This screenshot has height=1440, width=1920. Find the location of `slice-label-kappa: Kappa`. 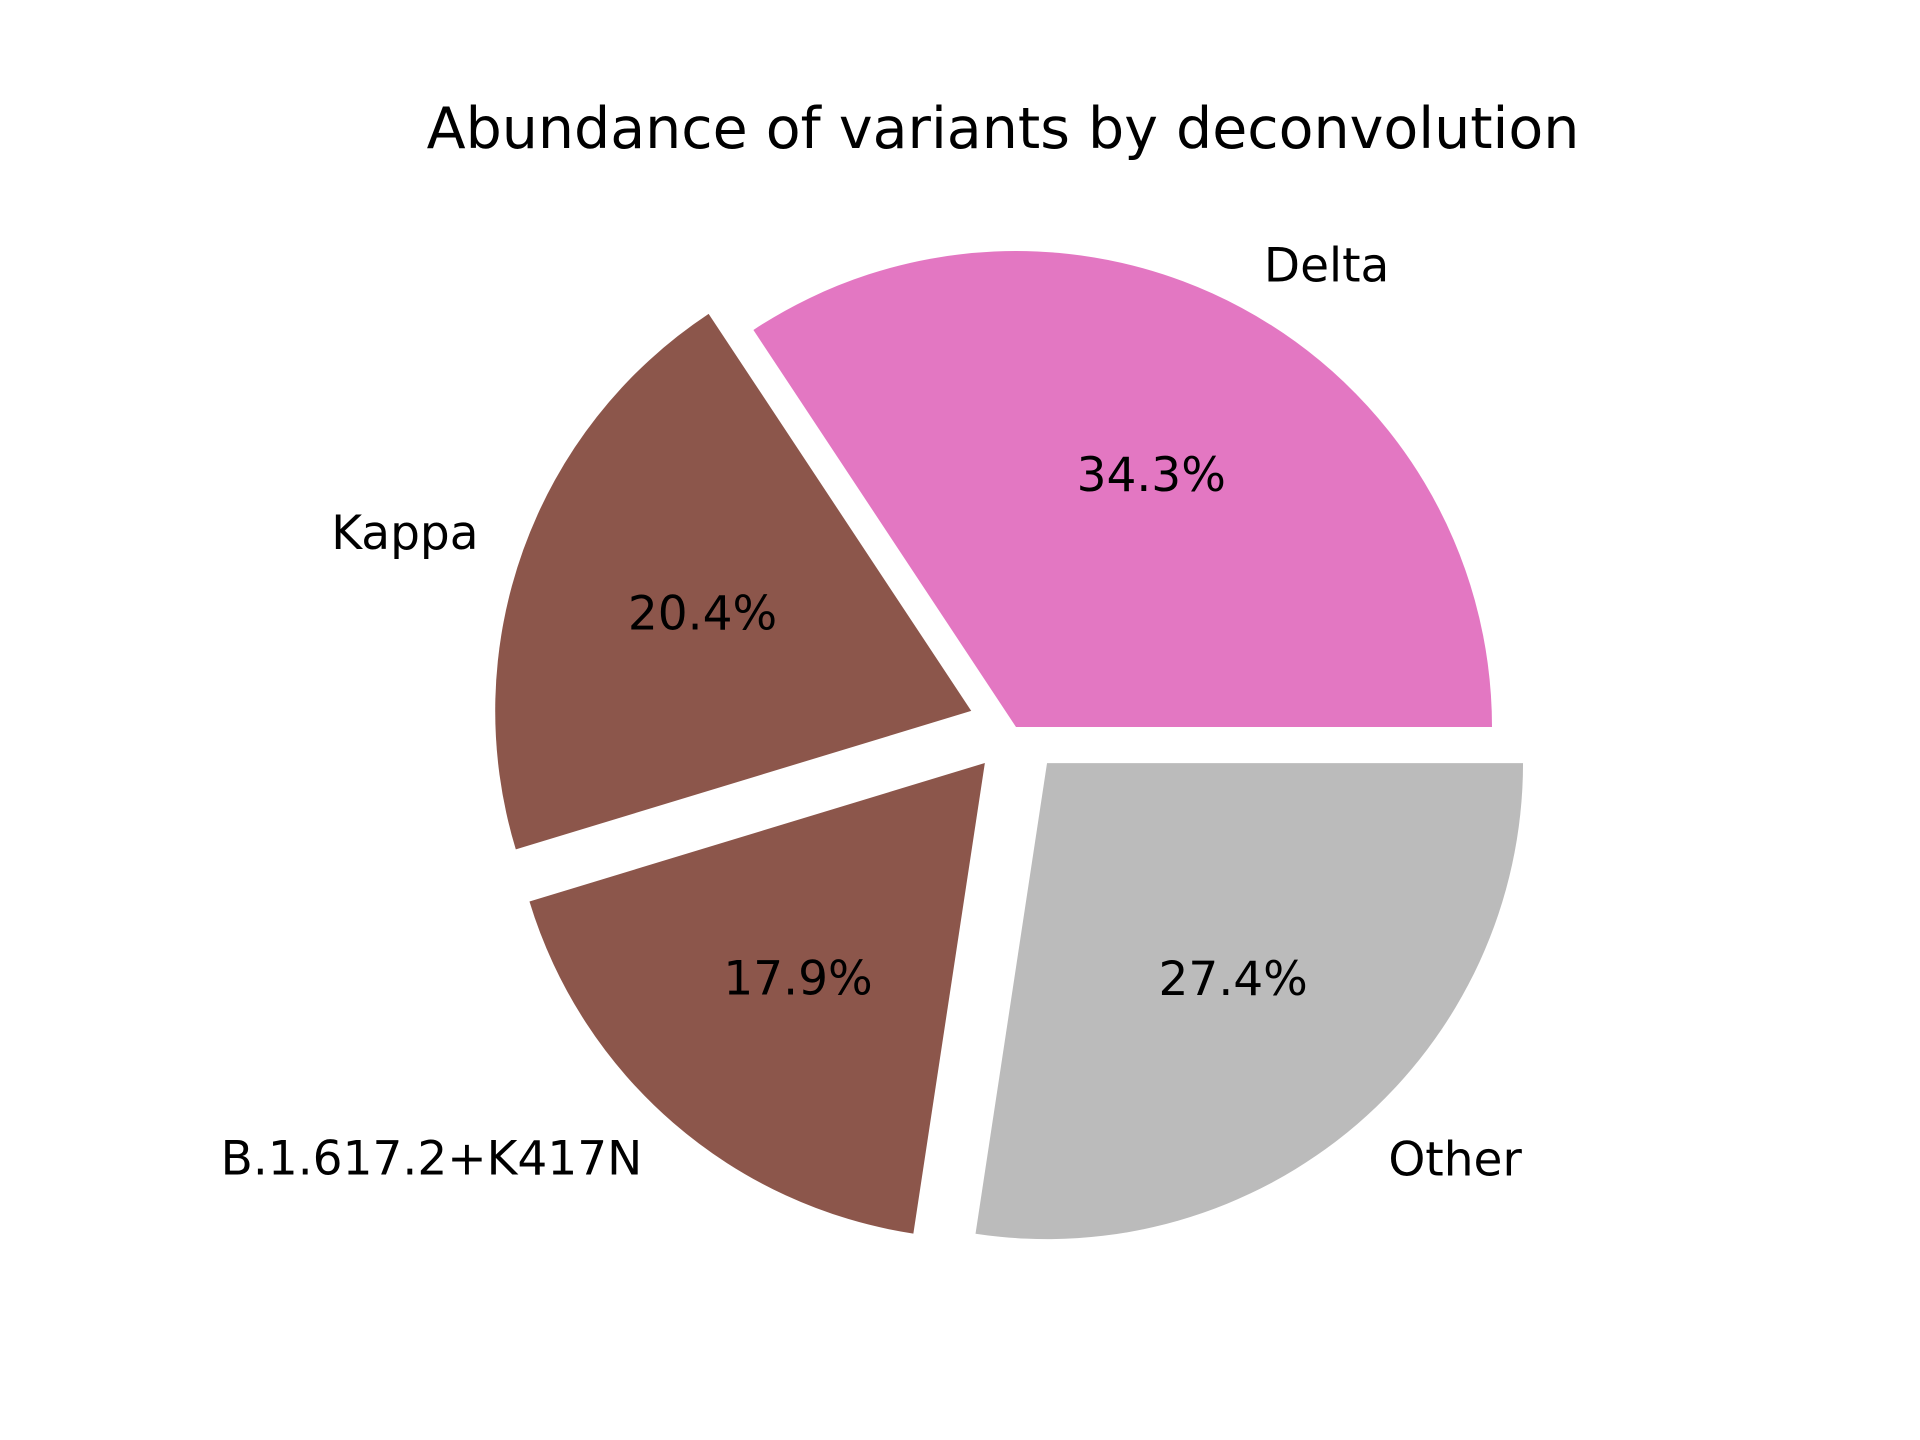

slice-label-kappa: Kappa is located at coordinates (404, 533).